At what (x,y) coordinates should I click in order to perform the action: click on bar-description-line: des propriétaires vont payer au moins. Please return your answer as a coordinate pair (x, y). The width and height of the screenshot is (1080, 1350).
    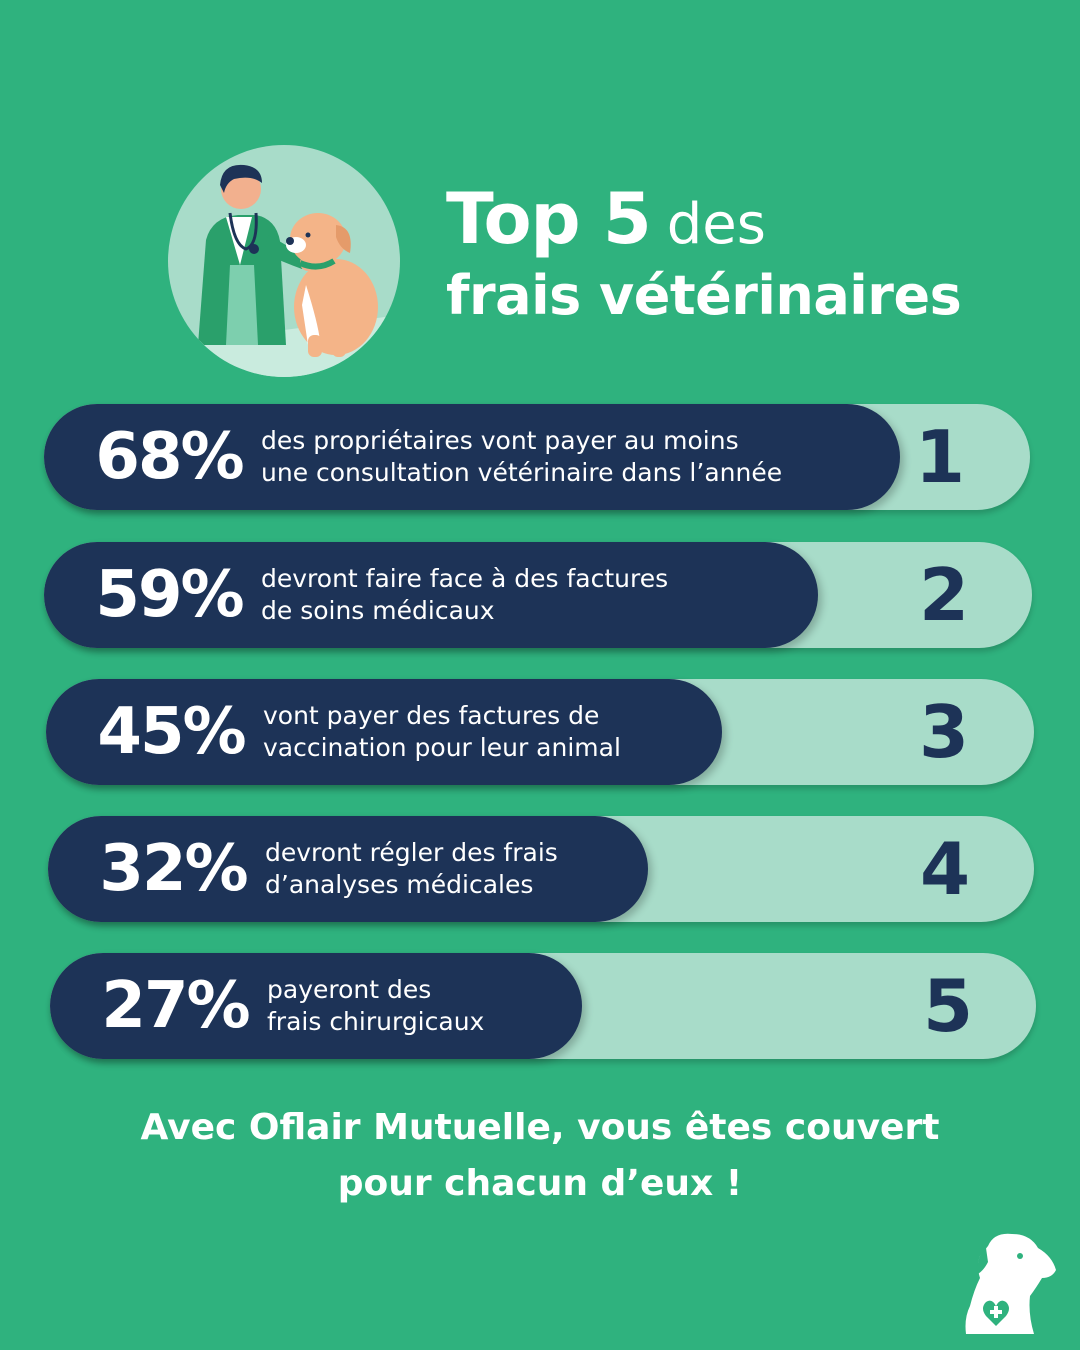
    Looking at the image, I should click on (500, 440).